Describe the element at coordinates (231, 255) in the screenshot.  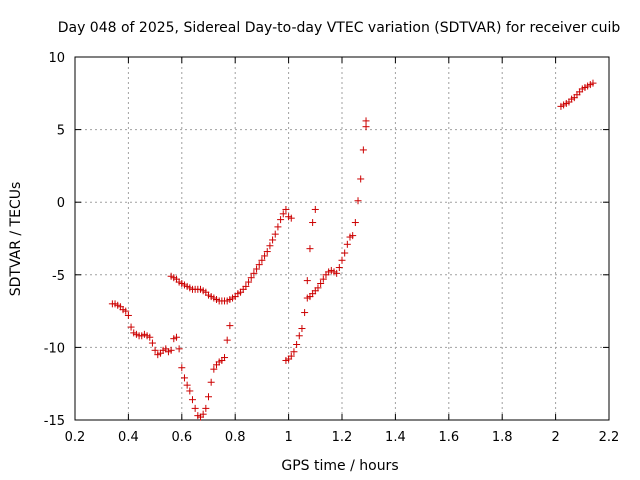
I see `series-sdtvar-upper-branch` at that location.